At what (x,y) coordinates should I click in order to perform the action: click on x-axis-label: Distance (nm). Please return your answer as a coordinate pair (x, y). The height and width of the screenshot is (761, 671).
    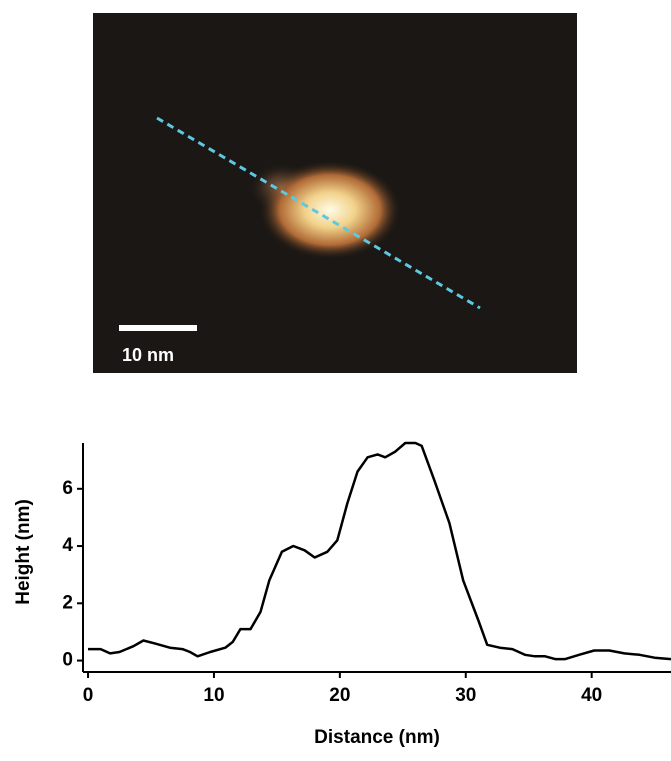
    Looking at the image, I should click on (377, 737).